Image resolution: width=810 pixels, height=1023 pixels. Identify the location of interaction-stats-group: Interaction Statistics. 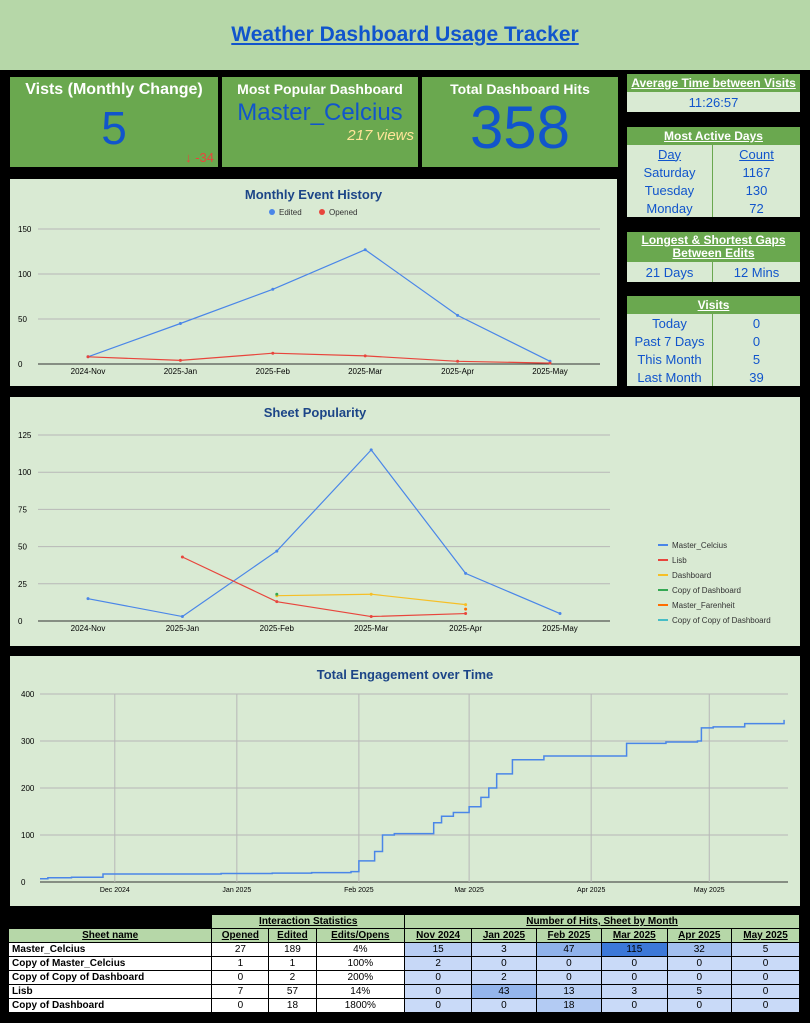
(308, 921).